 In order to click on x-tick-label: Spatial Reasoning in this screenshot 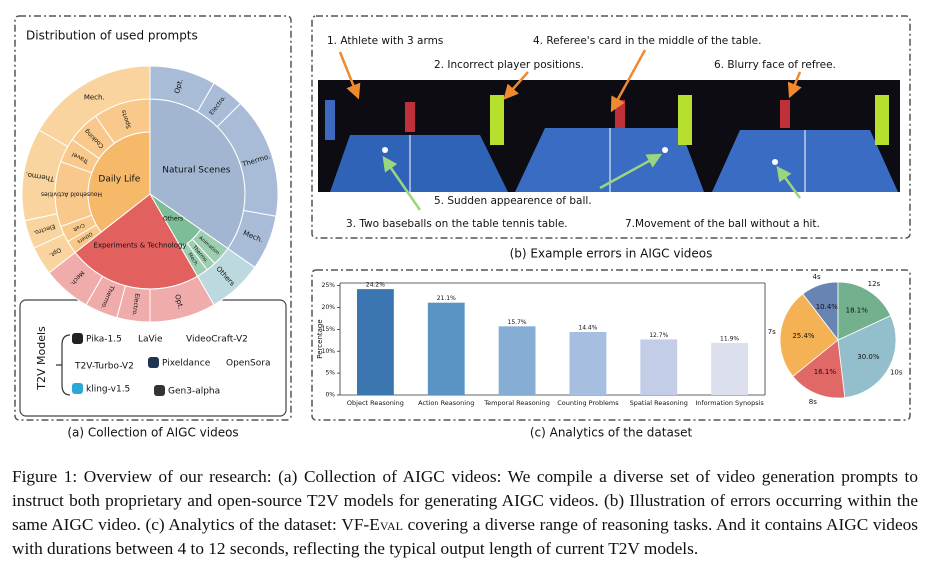, I will do `click(659, 403)`.